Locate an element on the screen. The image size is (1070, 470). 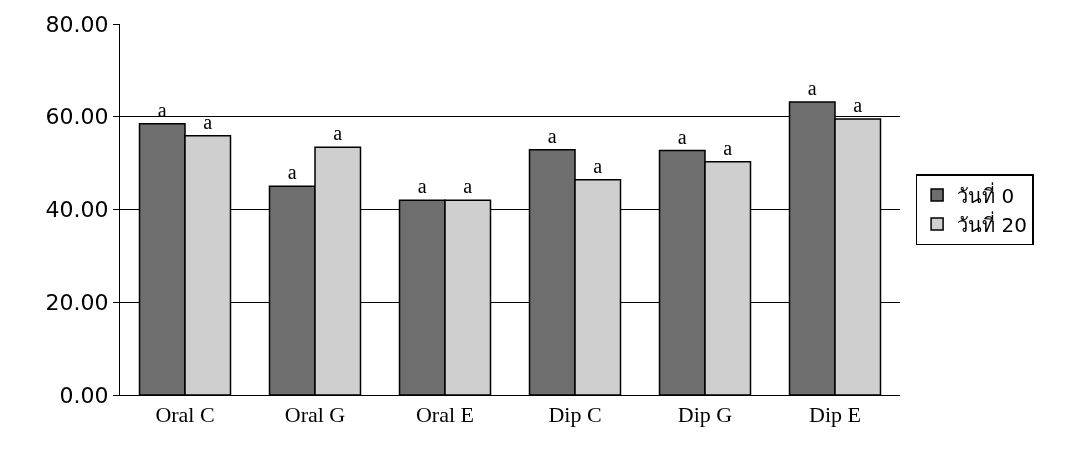
x-tick-label: Dip C is located at coordinates (575, 415).